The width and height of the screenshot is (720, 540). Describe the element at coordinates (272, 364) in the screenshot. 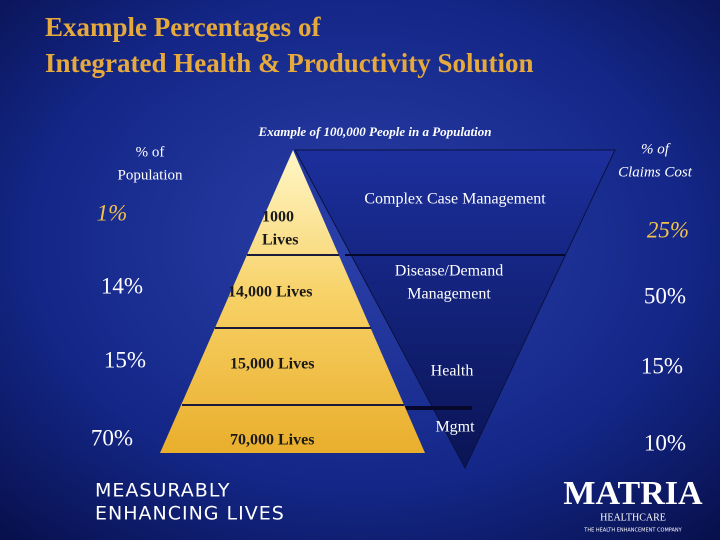

I see `lives: 15,000 Lives` at that location.